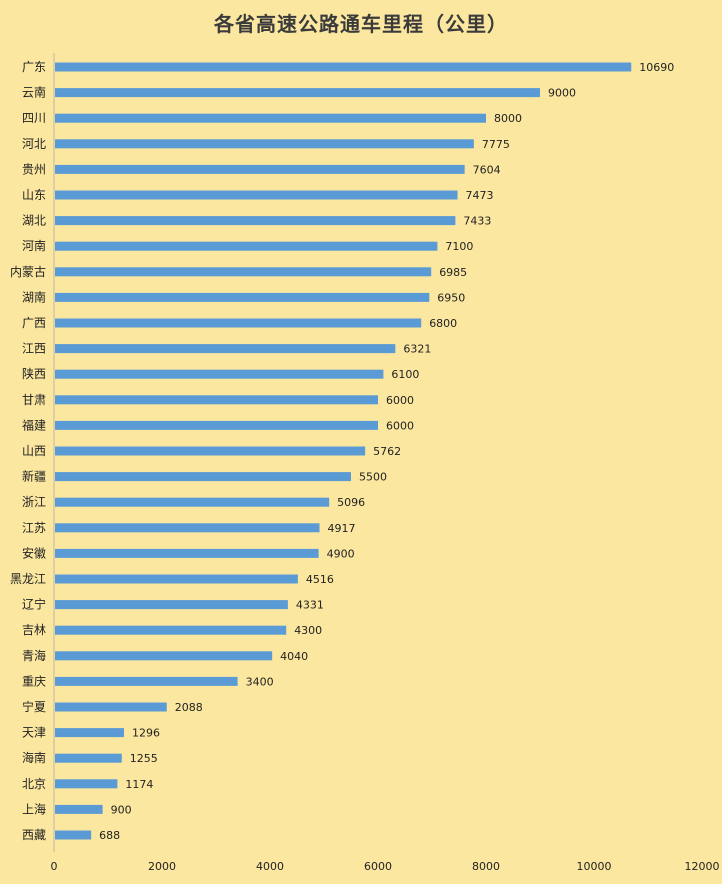  Describe the element at coordinates (28, 579) in the screenshot. I see `category-label: 黑龙江` at that location.